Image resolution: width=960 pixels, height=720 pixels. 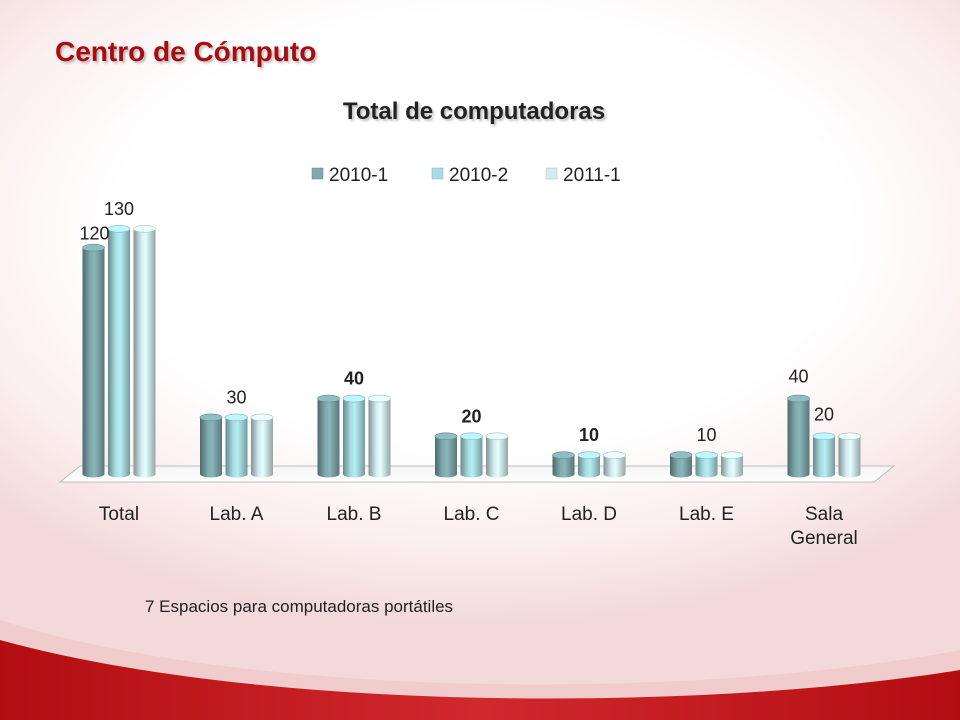 What do you see at coordinates (824, 526) in the screenshot?
I see `x-tick-label: Sala General` at bounding box center [824, 526].